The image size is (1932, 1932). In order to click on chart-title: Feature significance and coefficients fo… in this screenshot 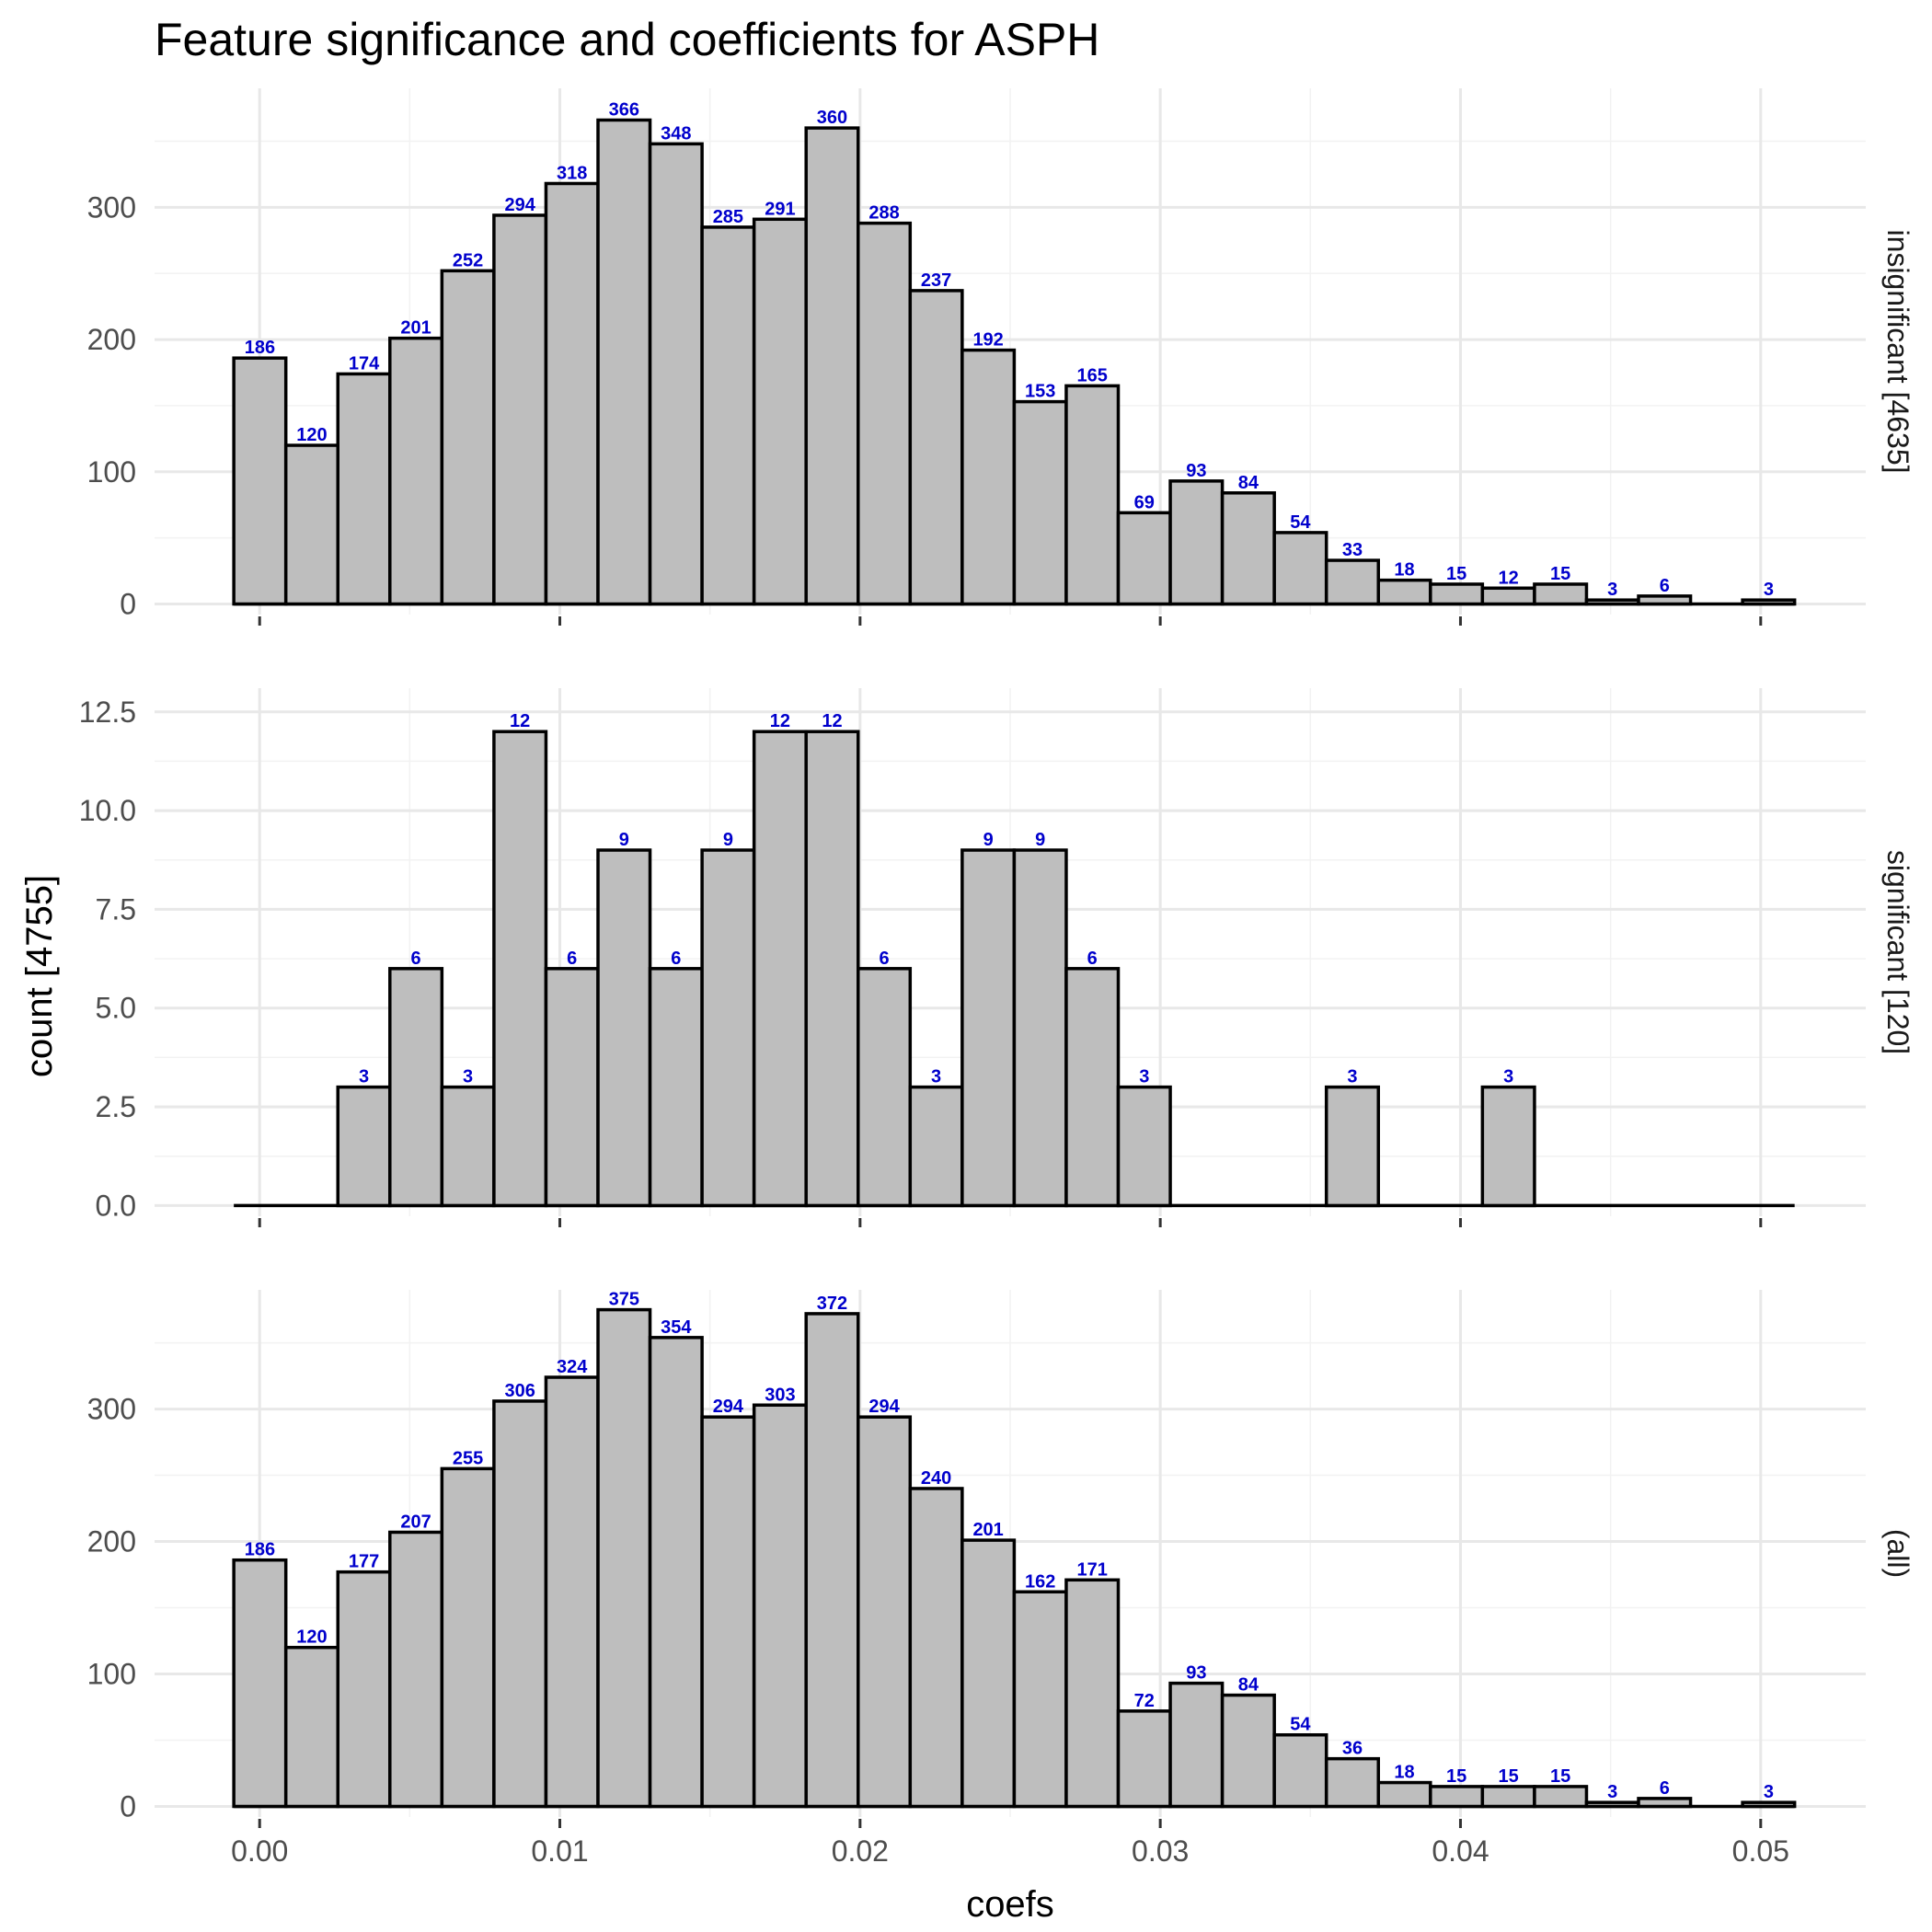, I will do `click(627, 39)`.